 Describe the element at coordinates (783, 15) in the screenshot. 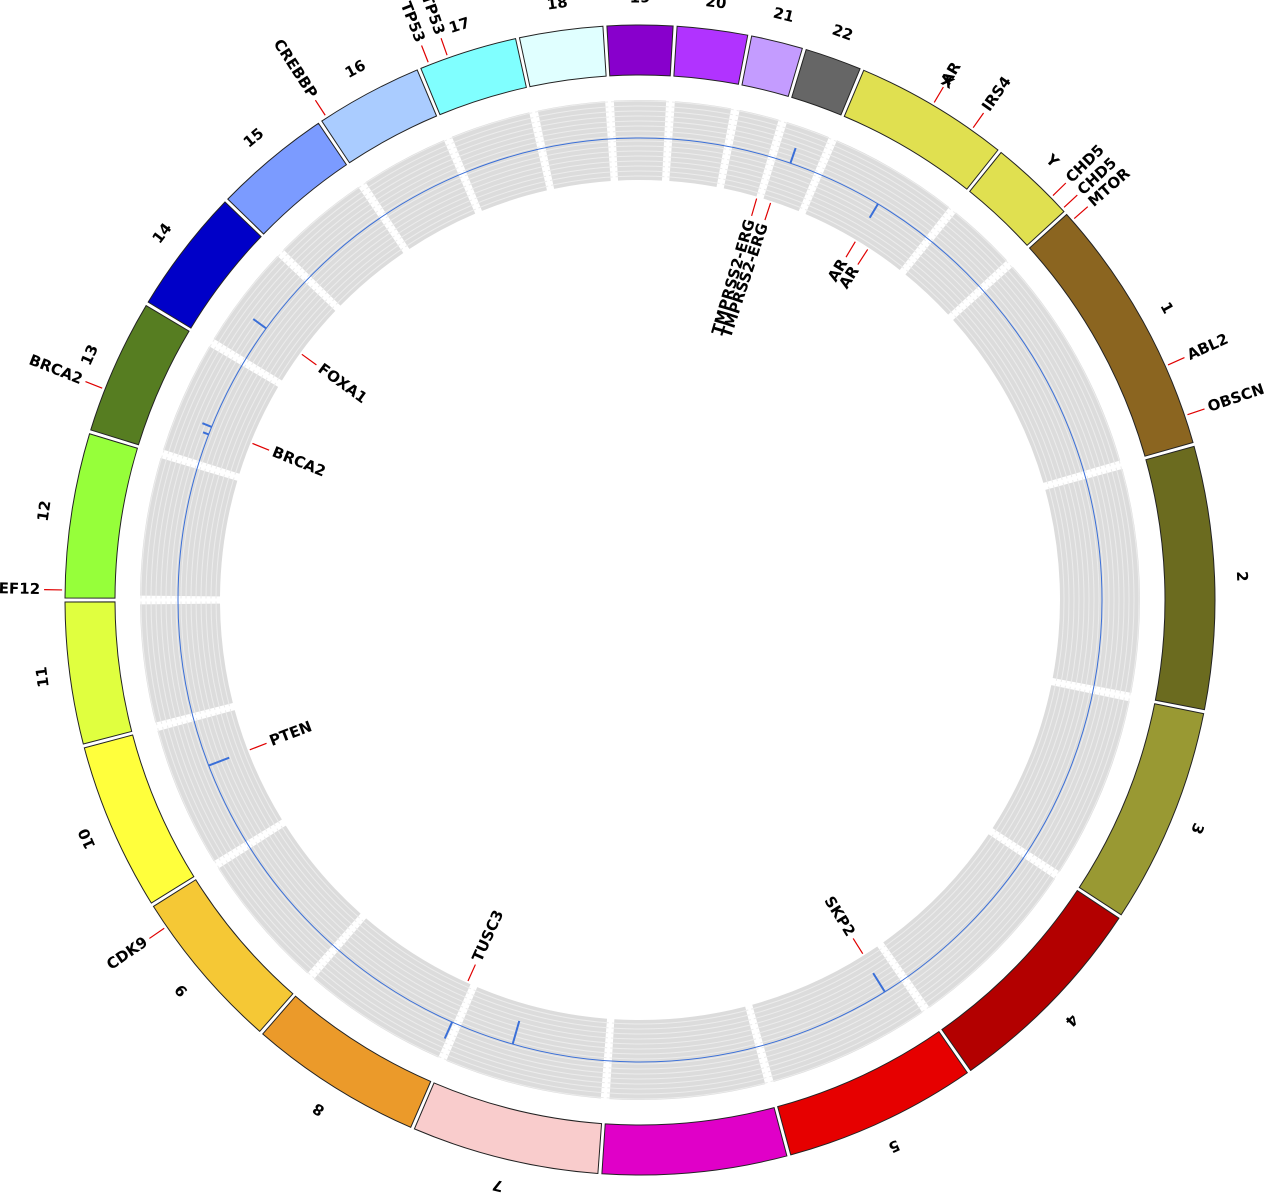

I see `chromosome-label: 21` at that location.